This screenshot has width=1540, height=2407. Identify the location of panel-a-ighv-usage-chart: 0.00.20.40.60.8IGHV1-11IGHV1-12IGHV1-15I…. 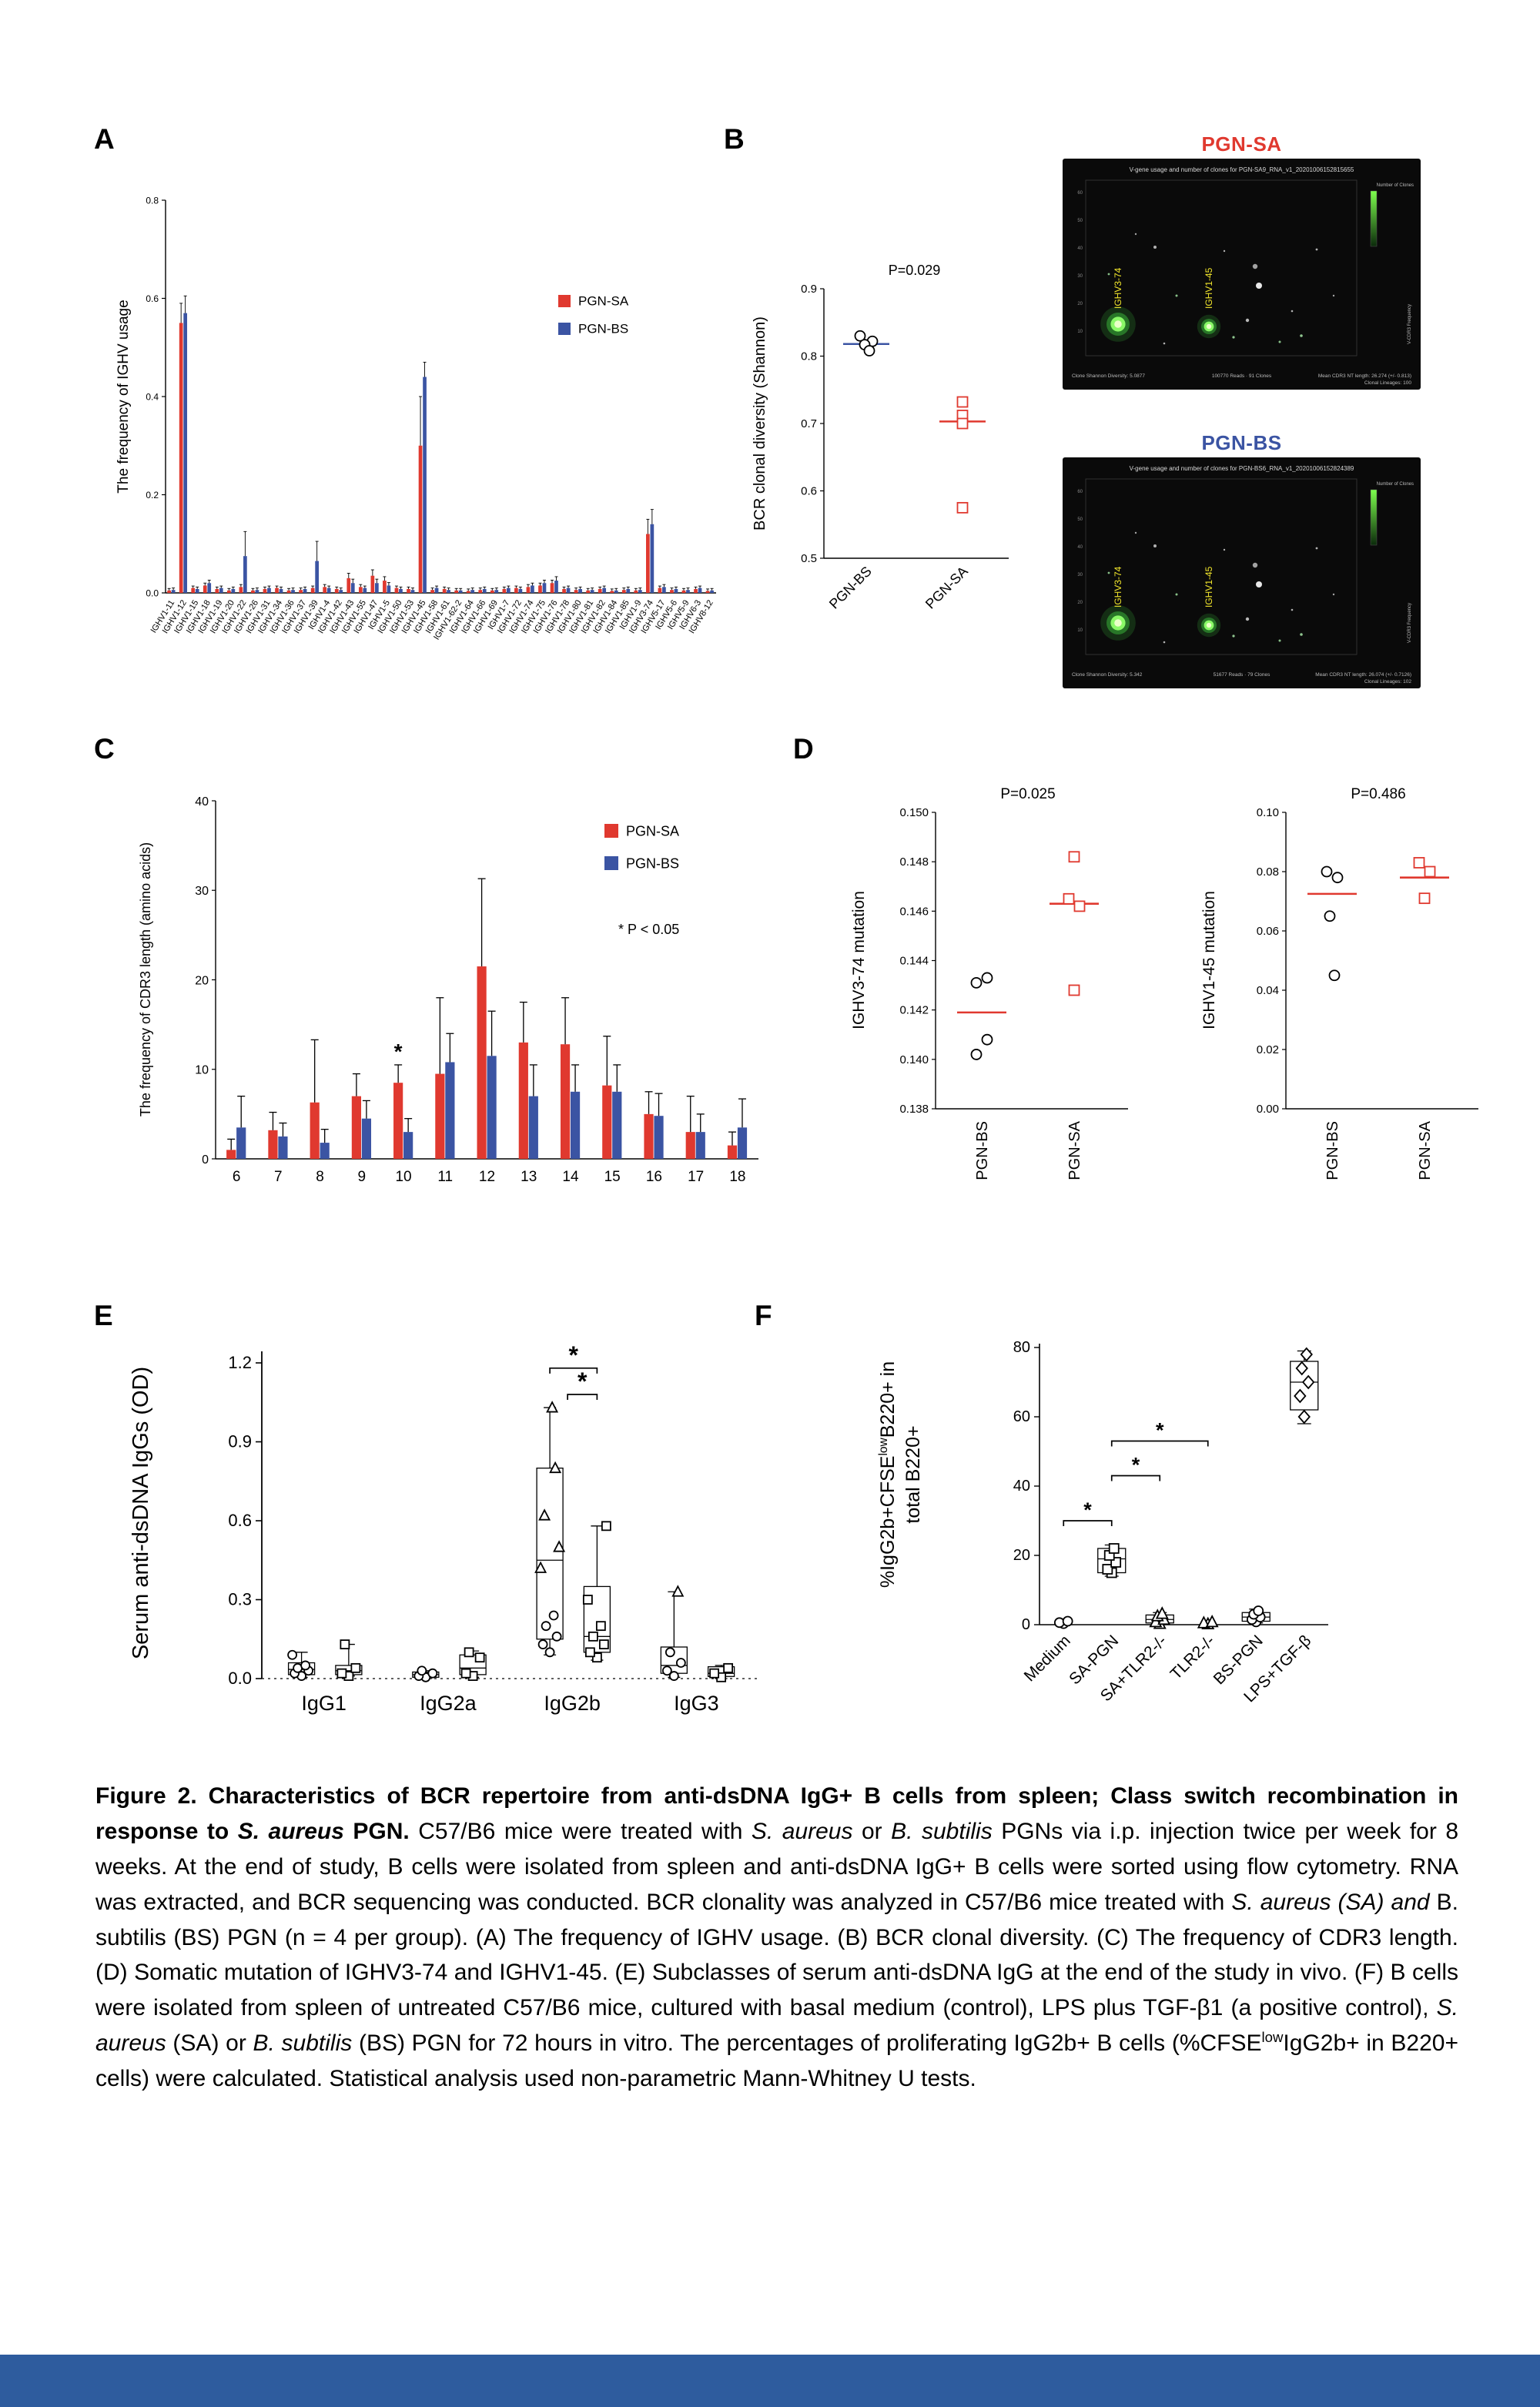
(416, 418).